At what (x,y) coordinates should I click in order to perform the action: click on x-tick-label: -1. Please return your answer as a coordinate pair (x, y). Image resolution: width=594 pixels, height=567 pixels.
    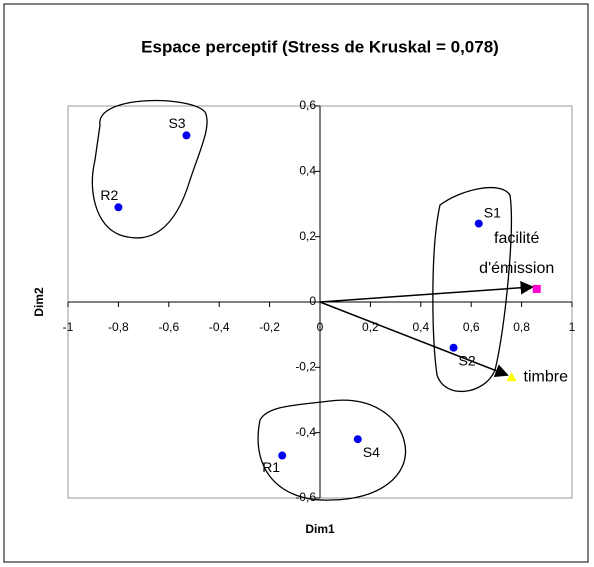
    Looking at the image, I should click on (68, 327).